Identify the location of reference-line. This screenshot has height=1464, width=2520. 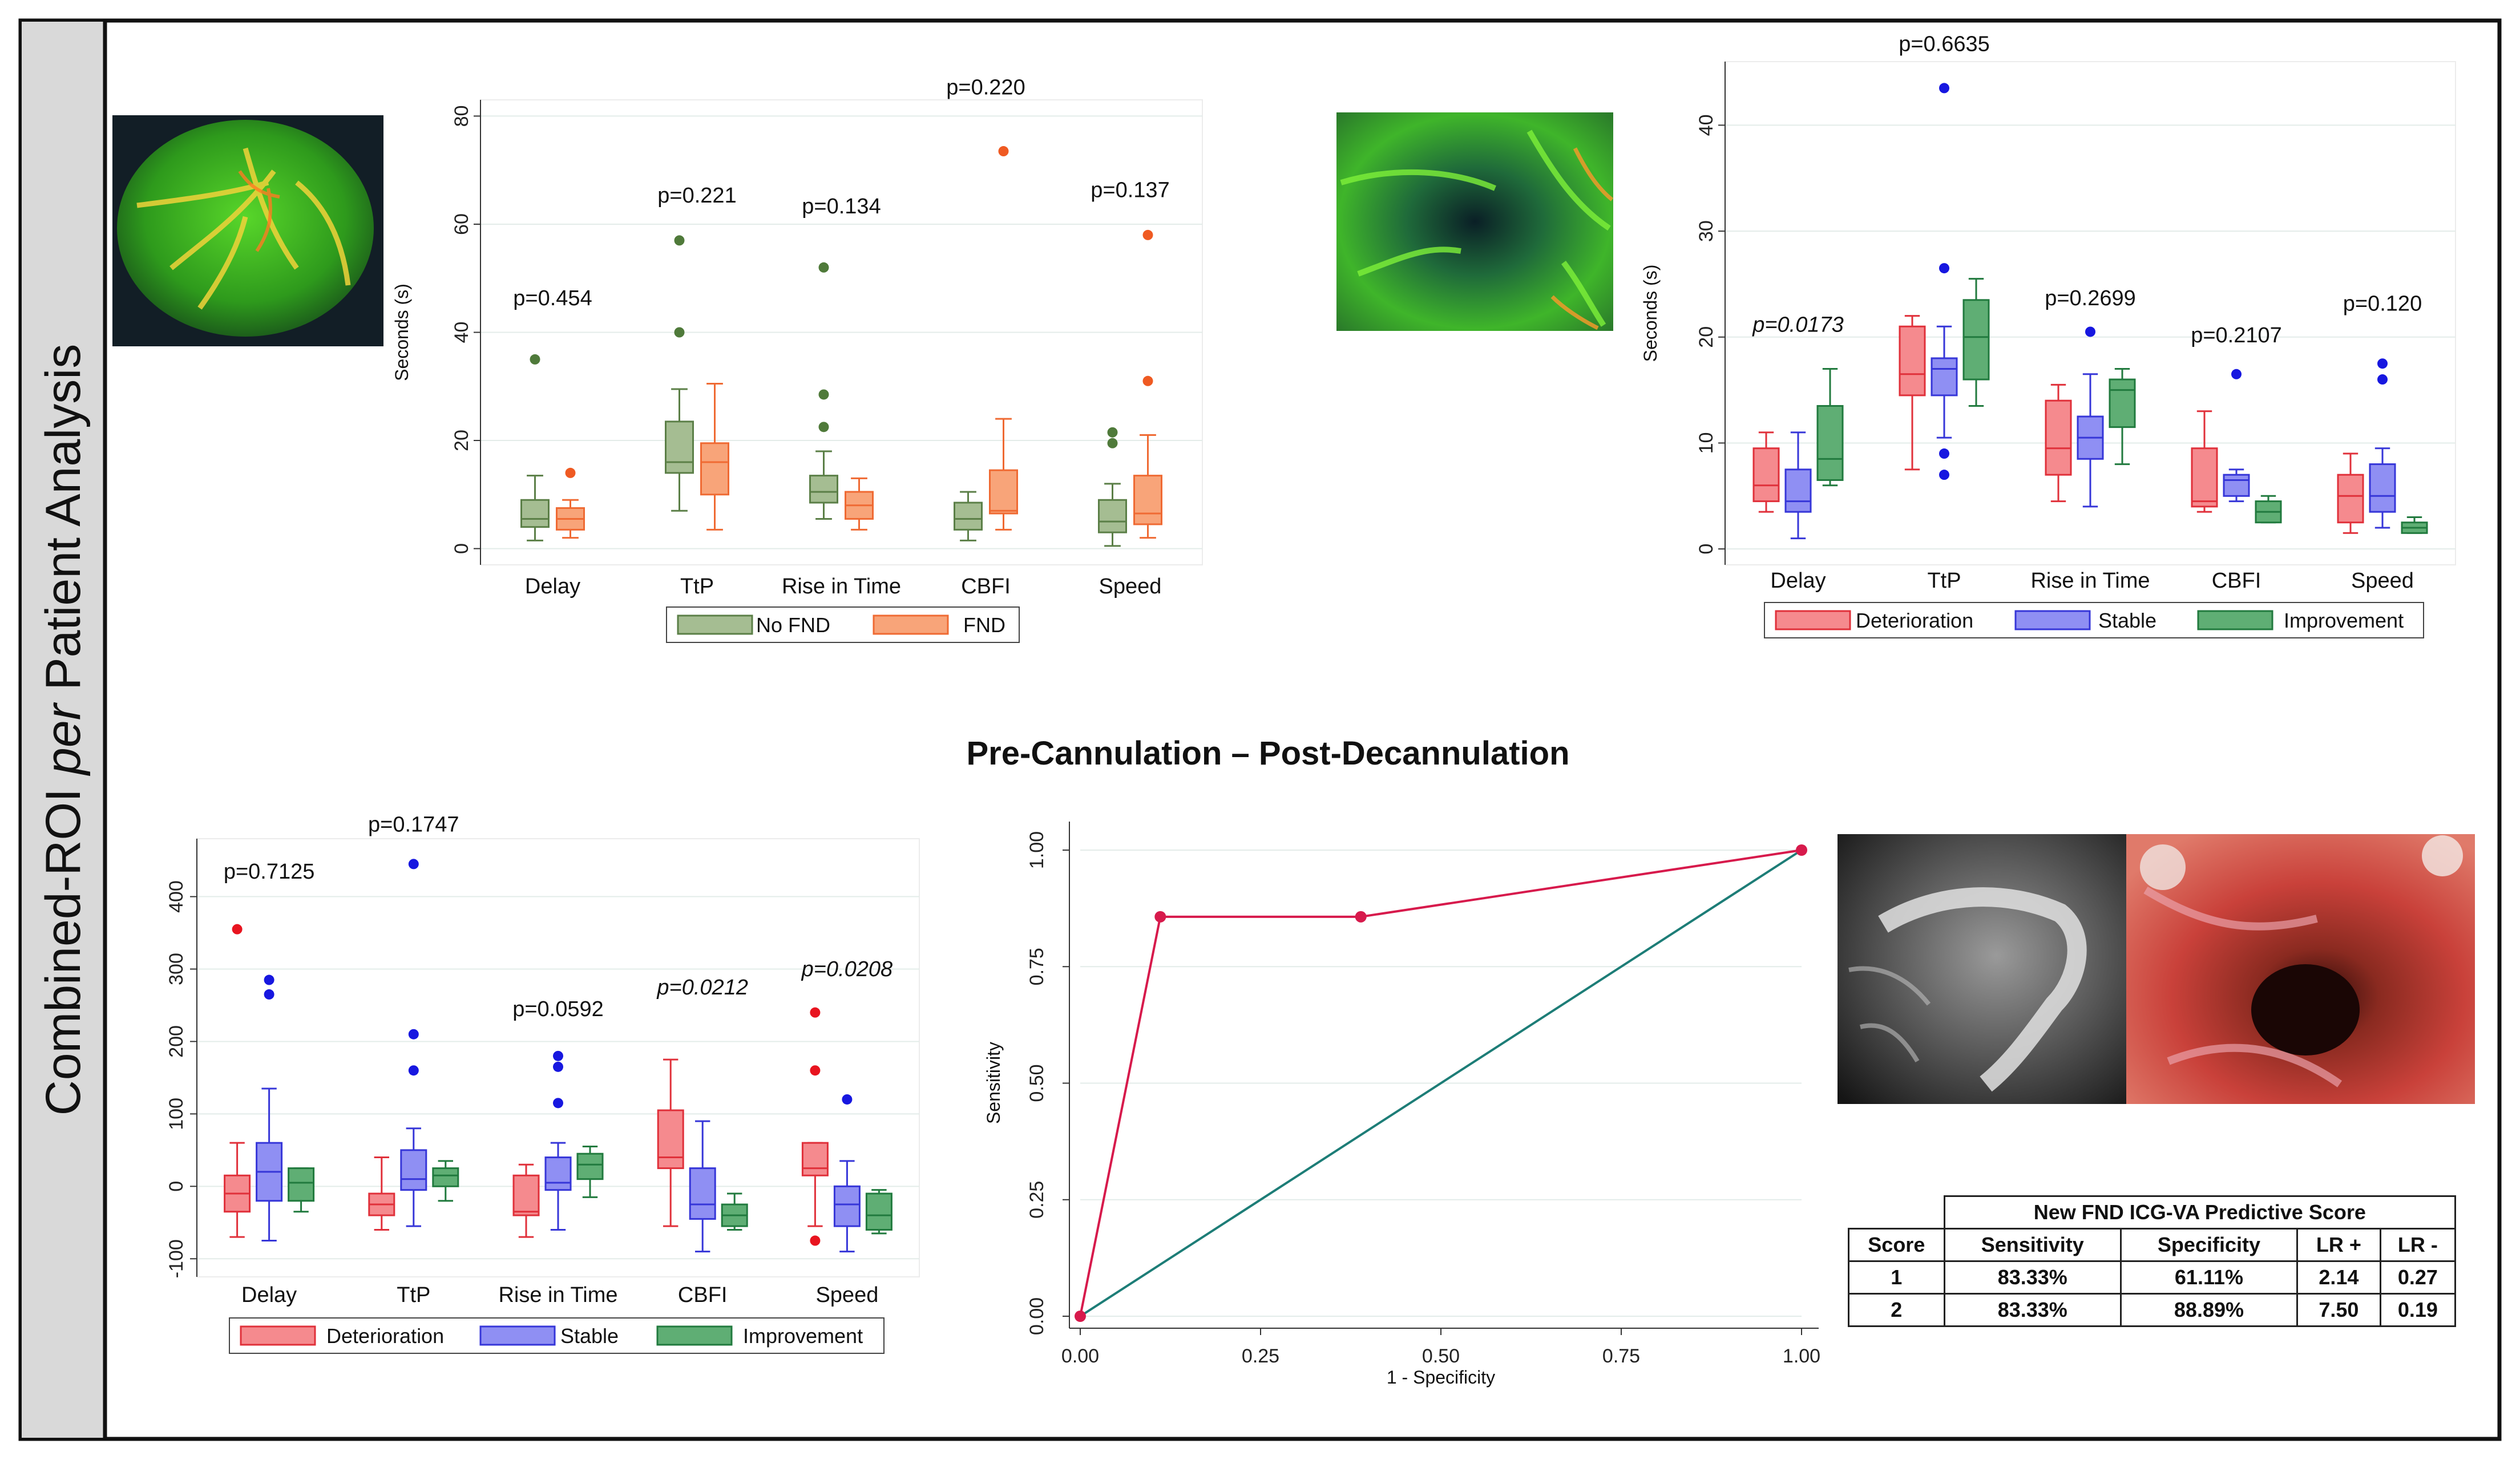
(1441, 1083).